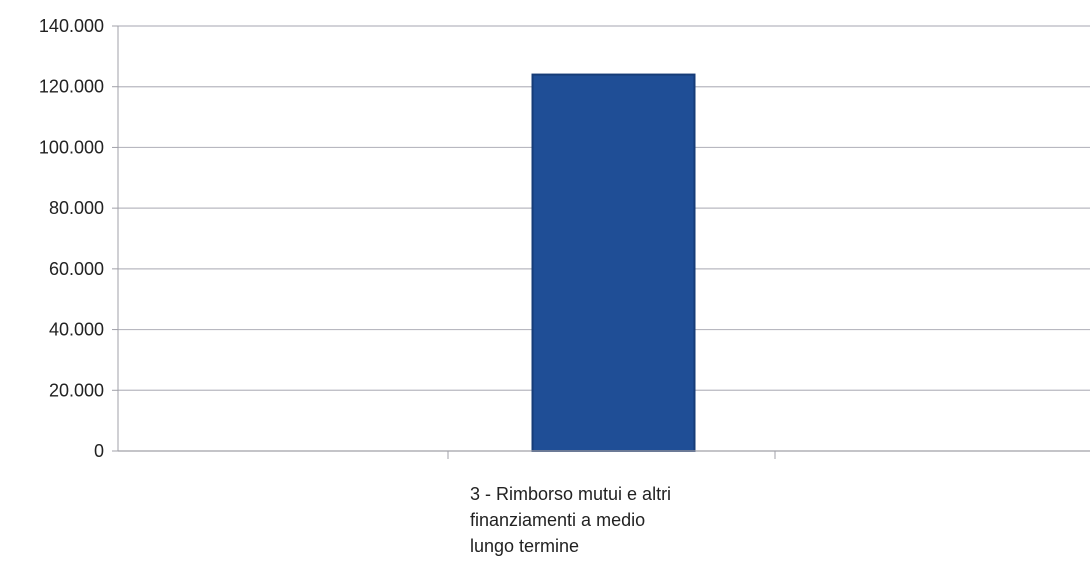 This screenshot has height=562, width=1090. Describe the element at coordinates (71, 26) in the screenshot. I see `y-tick-label: 140.000` at that location.